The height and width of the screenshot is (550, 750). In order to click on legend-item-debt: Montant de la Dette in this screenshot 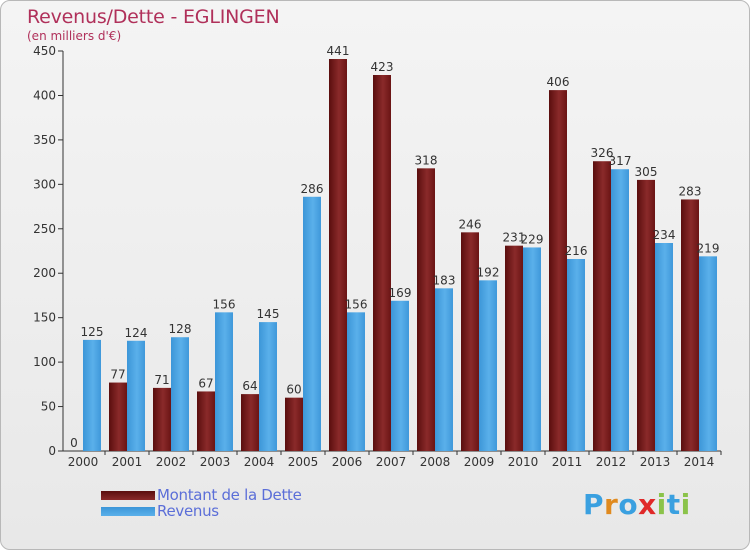, I will do `click(201, 495)`.